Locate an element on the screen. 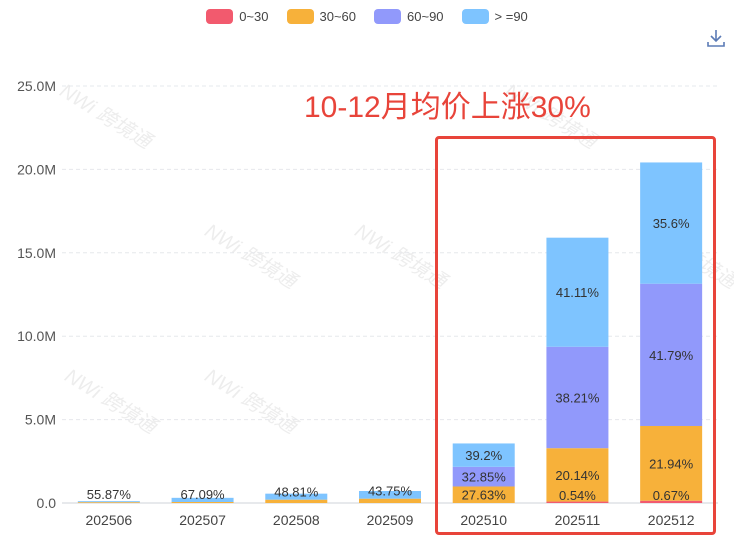  legend-item-60-90: 60~90 is located at coordinates (409, 16).